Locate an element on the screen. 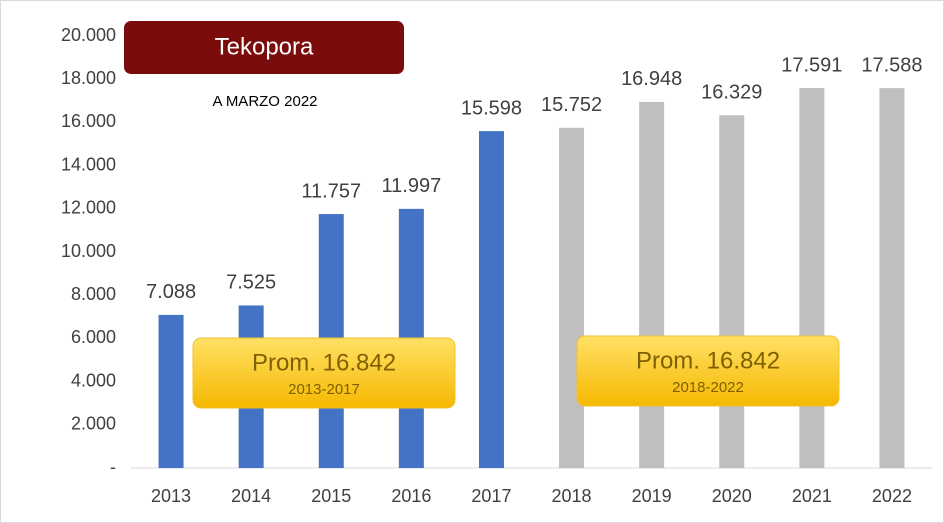  data-label: 16.329 is located at coordinates (731, 93).